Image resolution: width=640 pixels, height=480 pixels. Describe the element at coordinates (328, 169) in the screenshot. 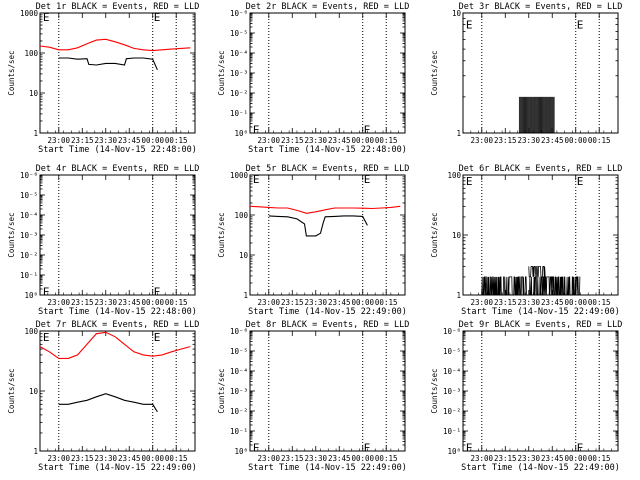

I see `panel-title: Det 5r BLACK = Events, RED = LLD` at that location.